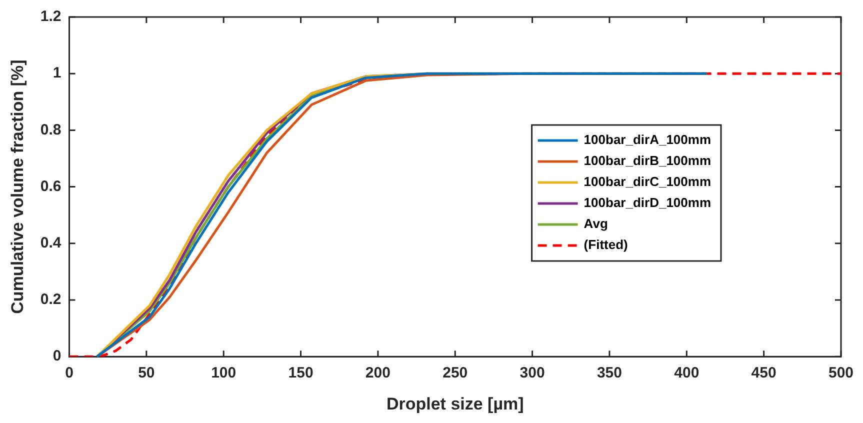 The height and width of the screenshot is (423, 863). What do you see at coordinates (455, 404) in the screenshot?
I see `x-axis-title: Droplet size [µm]` at bounding box center [455, 404].